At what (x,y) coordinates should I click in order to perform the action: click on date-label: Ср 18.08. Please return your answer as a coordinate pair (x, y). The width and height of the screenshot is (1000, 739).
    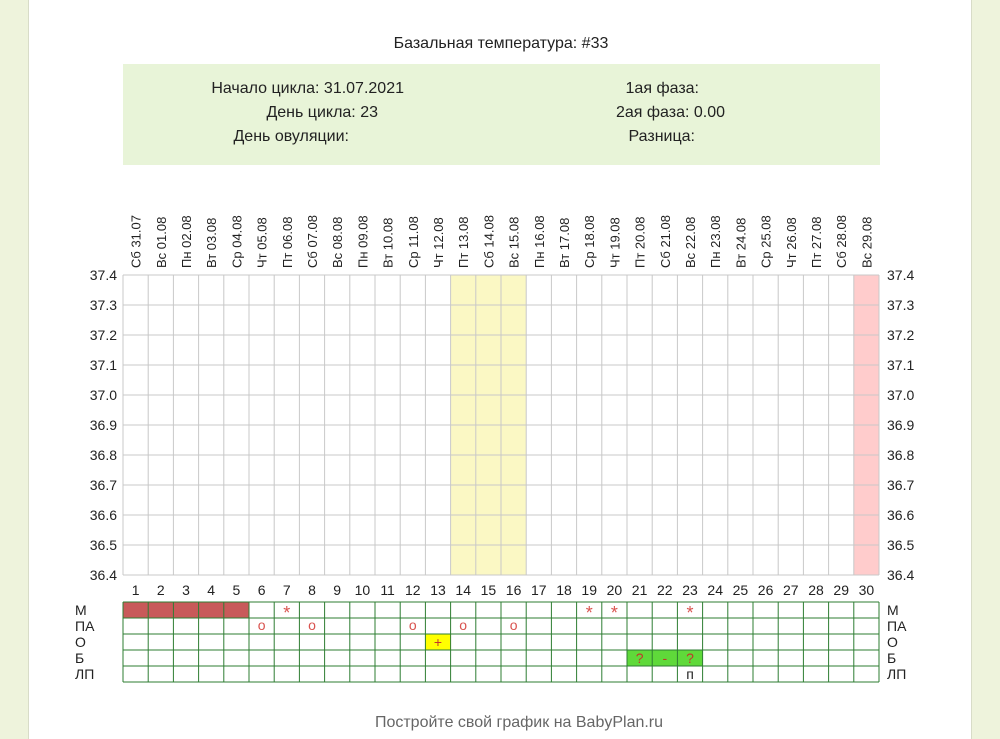
    Looking at the image, I should click on (589, 241).